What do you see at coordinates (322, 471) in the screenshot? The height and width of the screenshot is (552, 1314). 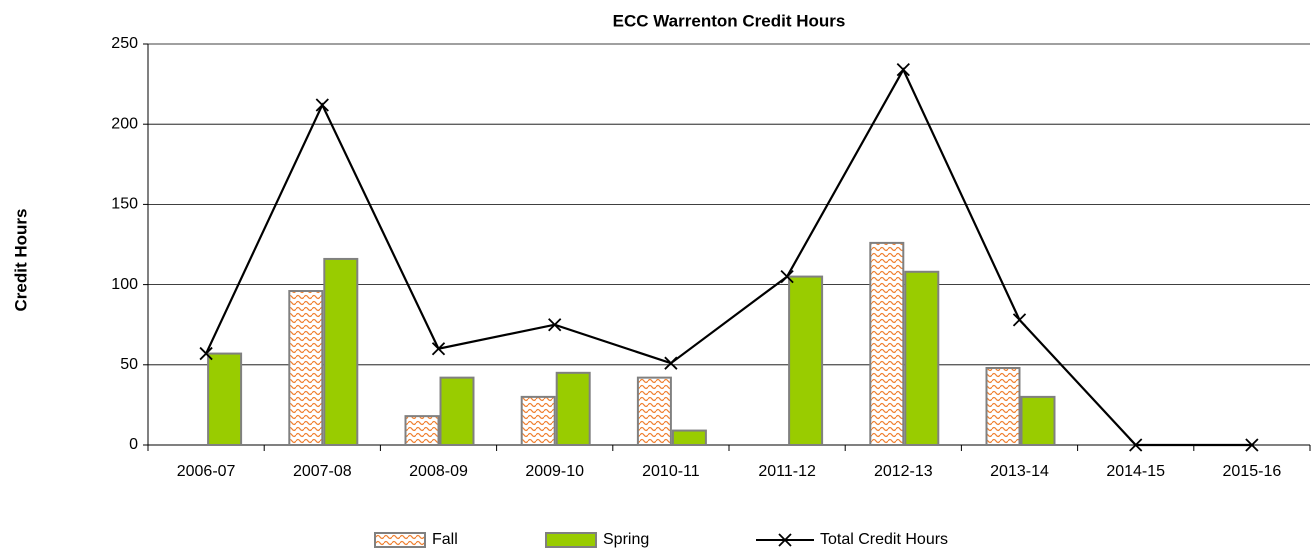 I see `x-tick-label: 2007-08` at bounding box center [322, 471].